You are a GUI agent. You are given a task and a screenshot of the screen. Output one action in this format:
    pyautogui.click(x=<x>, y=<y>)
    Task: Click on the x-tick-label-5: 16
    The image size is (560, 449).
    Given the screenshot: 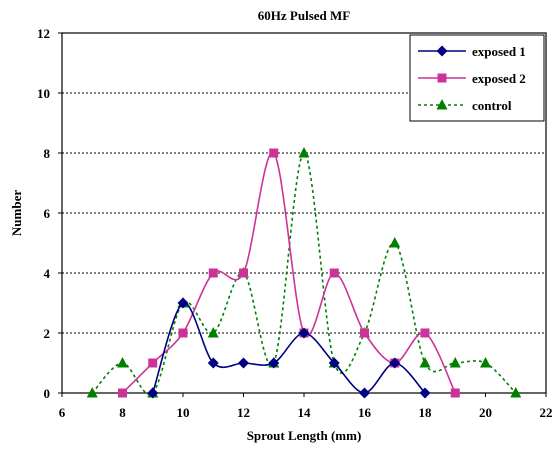 What is the action you would take?
    pyautogui.click(x=365, y=412)
    